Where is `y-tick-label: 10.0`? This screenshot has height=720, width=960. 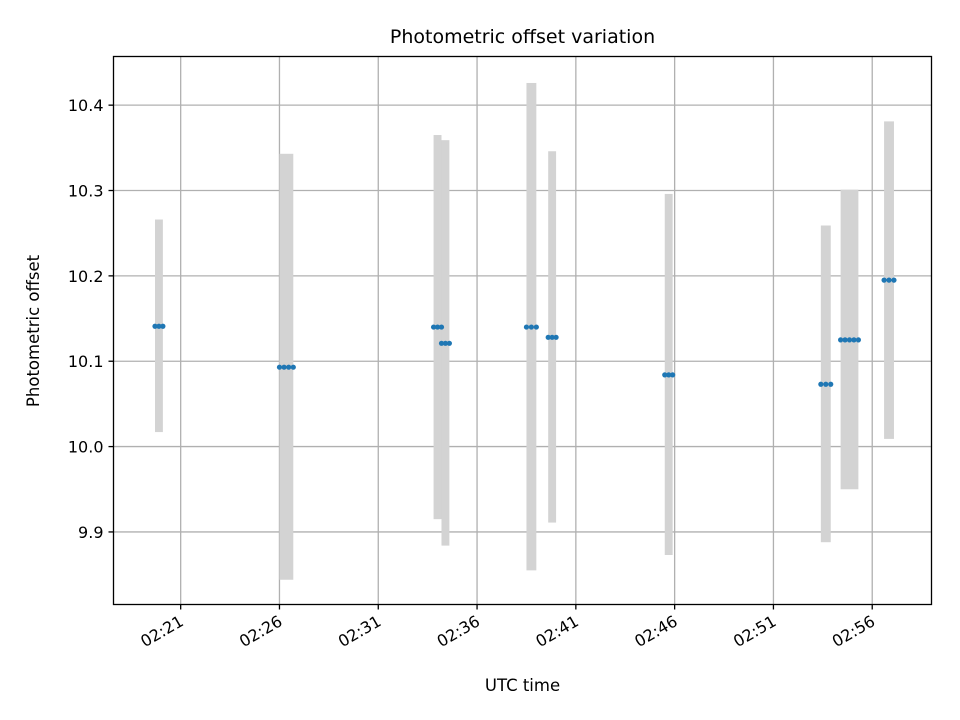 y-tick-label: 10.0 is located at coordinates (86, 447).